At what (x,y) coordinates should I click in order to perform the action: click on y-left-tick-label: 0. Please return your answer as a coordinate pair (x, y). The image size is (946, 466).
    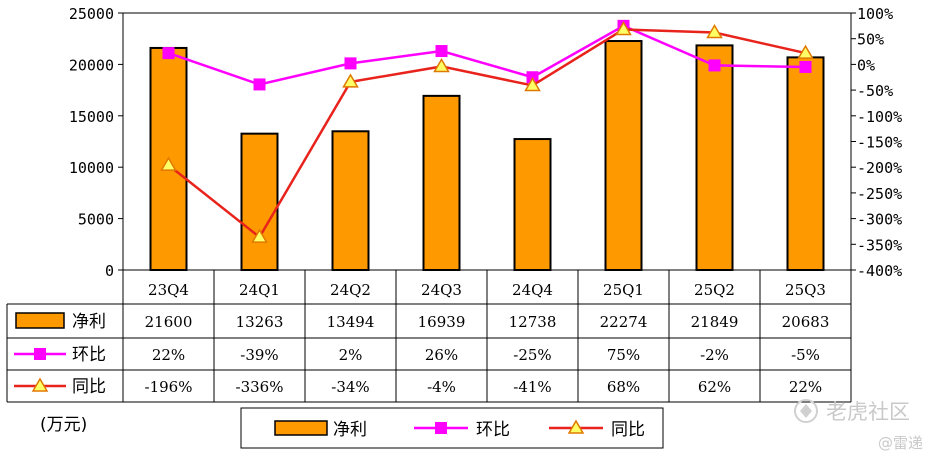
    Looking at the image, I should click on (109, 271).